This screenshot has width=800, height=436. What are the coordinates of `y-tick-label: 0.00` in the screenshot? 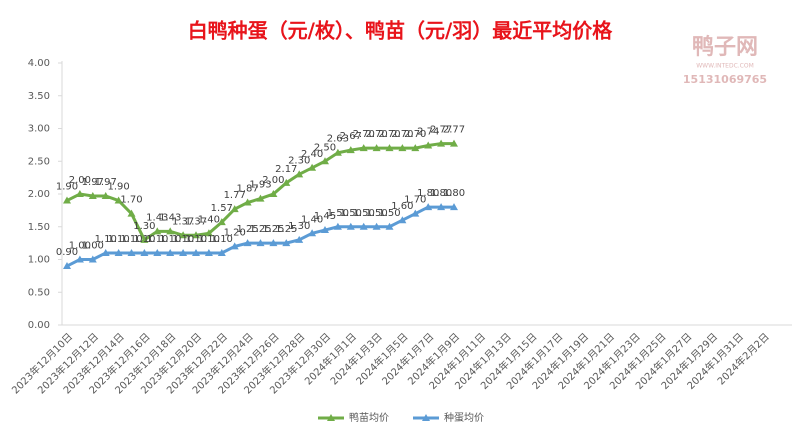 It's located at (39, 325).